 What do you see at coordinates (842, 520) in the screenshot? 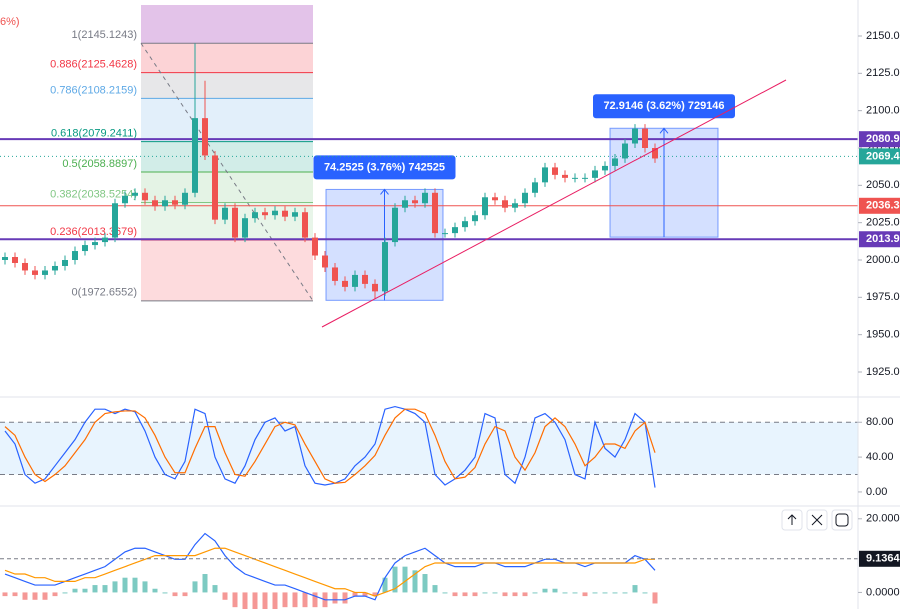
I see `maximize-button` at bounding box center [842, 520].